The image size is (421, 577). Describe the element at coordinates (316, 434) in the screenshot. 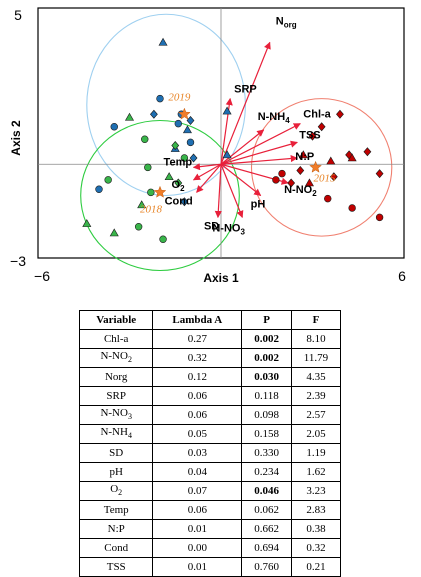

I see `cell-f: 2.05` at that location.